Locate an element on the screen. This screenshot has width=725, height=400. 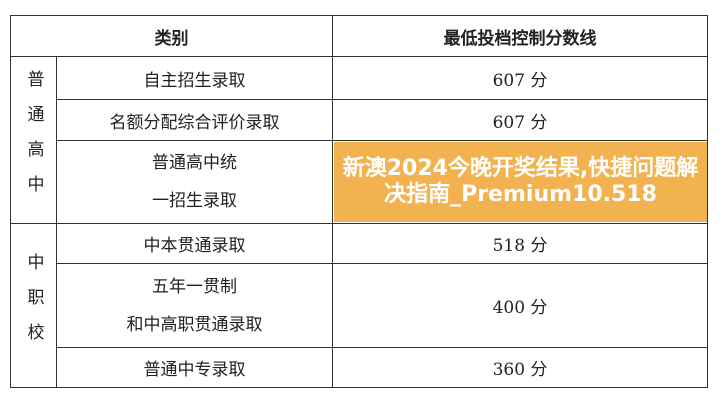
score-cell: 360 分 is located at coordinates (520, 367).